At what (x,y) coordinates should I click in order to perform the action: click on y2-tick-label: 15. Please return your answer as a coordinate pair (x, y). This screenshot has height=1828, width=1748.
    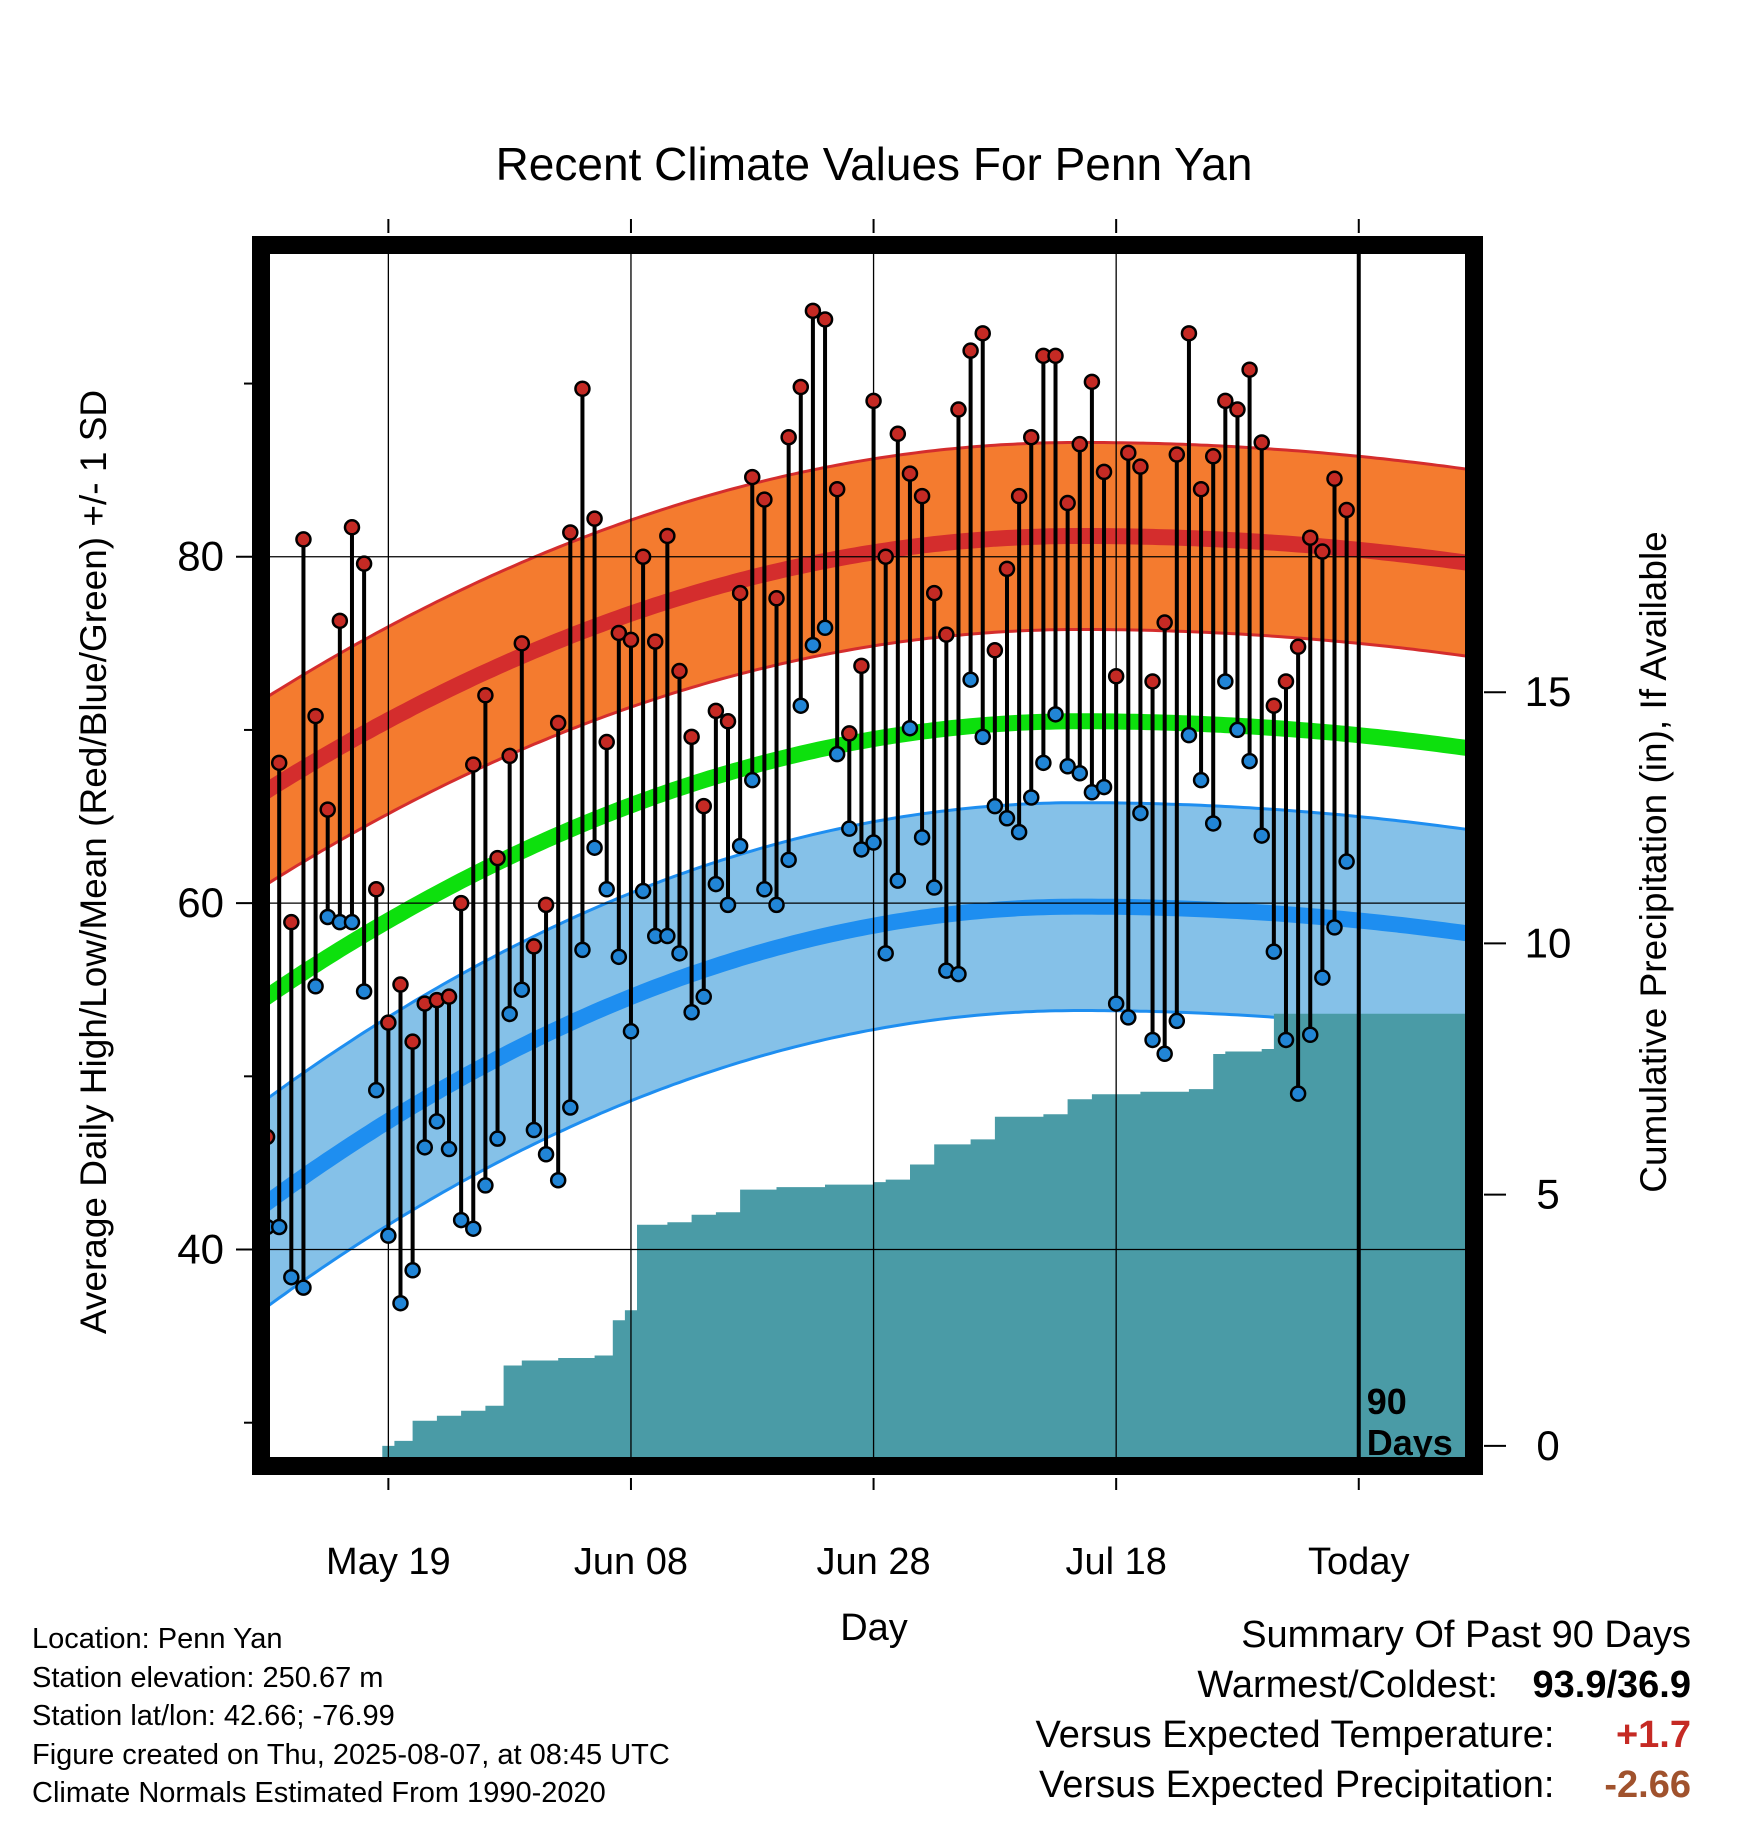
    Looking at the image, I should click on (1548, 691).